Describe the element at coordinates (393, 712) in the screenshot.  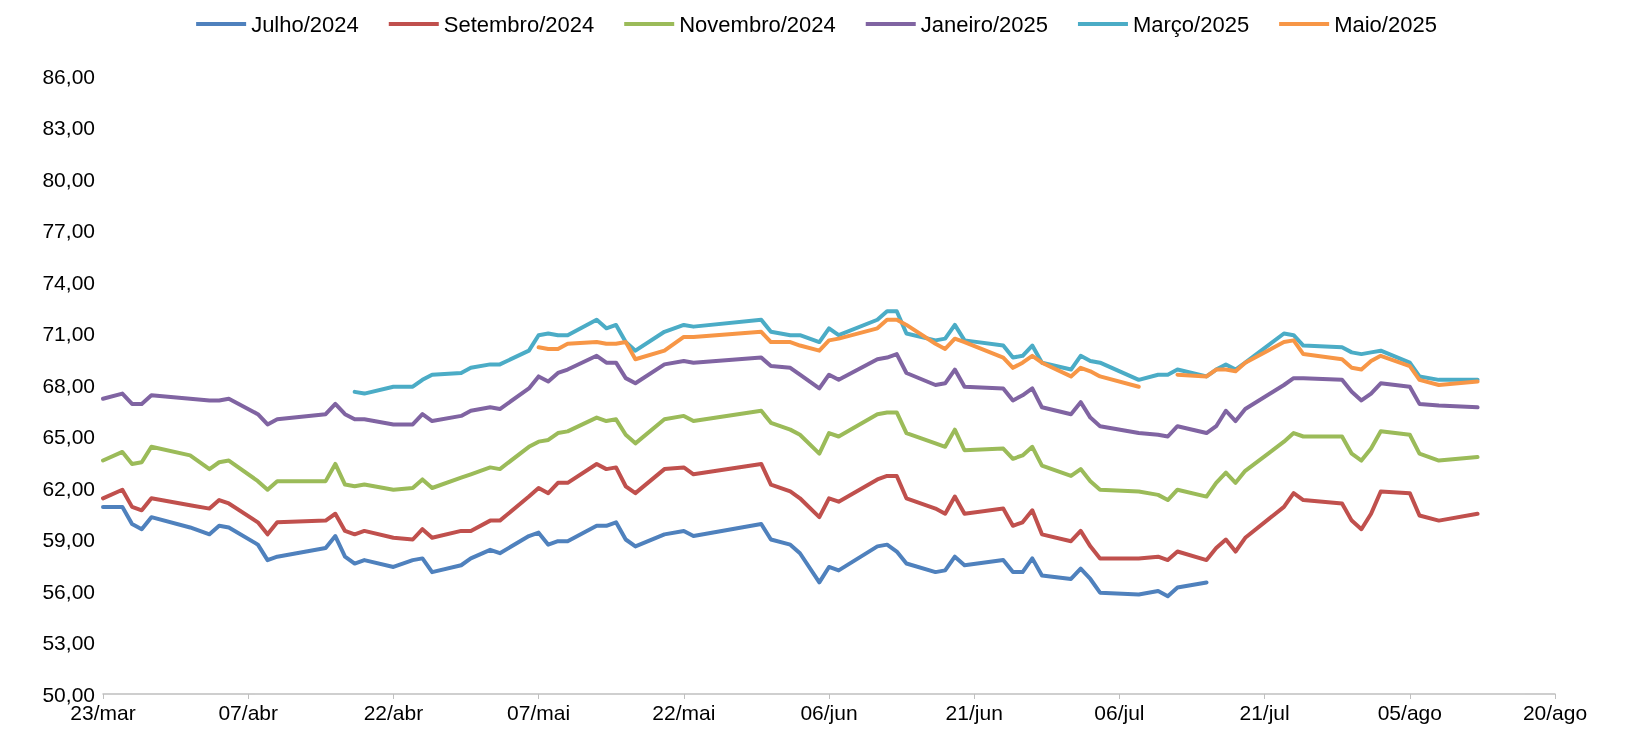
I see `x-tick-label: 22/abr` at that location.